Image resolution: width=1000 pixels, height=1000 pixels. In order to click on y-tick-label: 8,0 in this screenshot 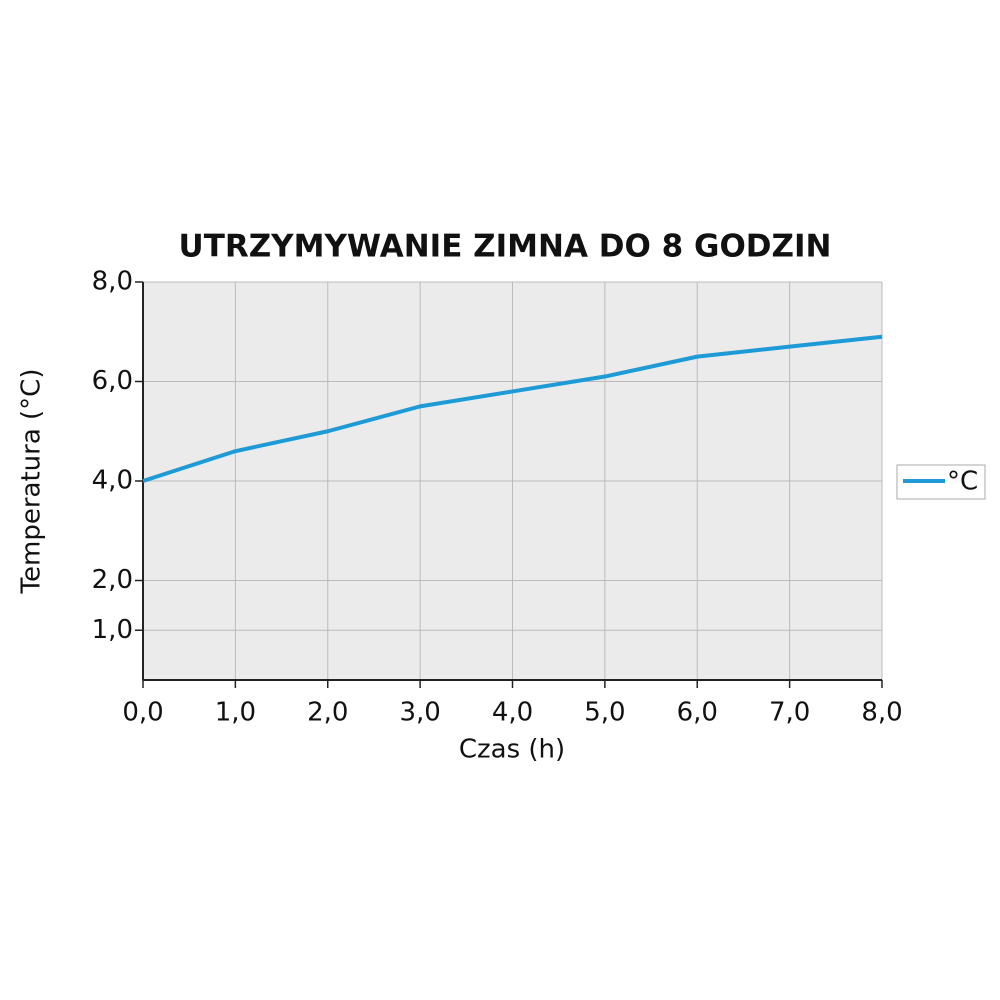, I will do `click(112, 282)`.